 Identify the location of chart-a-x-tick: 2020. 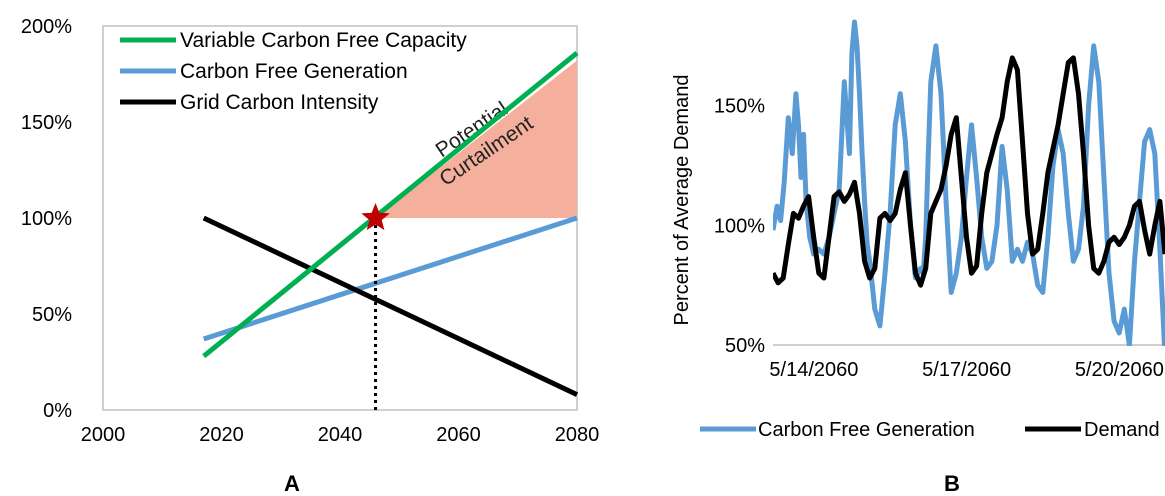
(221, 435).